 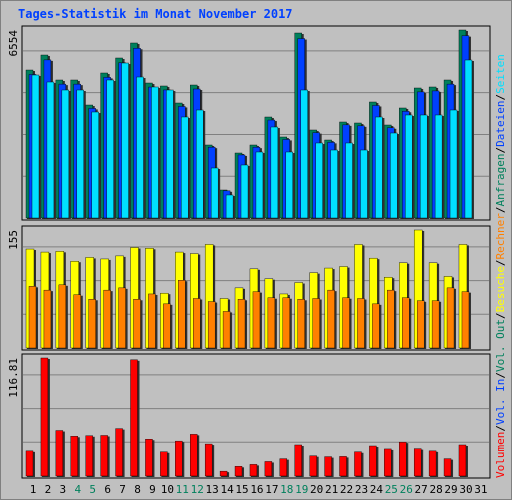 I want to click on legend-entry: Vol. Out, so click(x=500, y=345).